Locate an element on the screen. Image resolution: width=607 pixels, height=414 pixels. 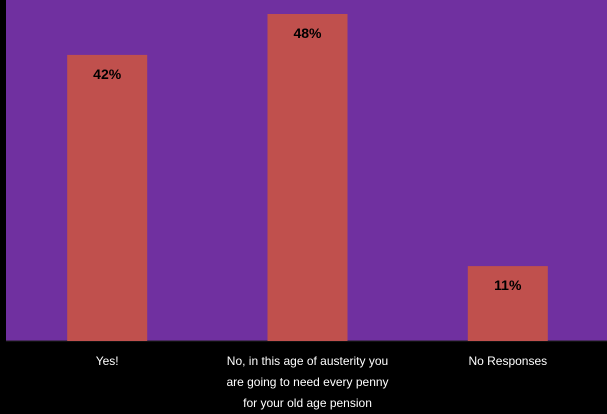
category-label-line: for your old age pension is located at coordinates (307, 403).